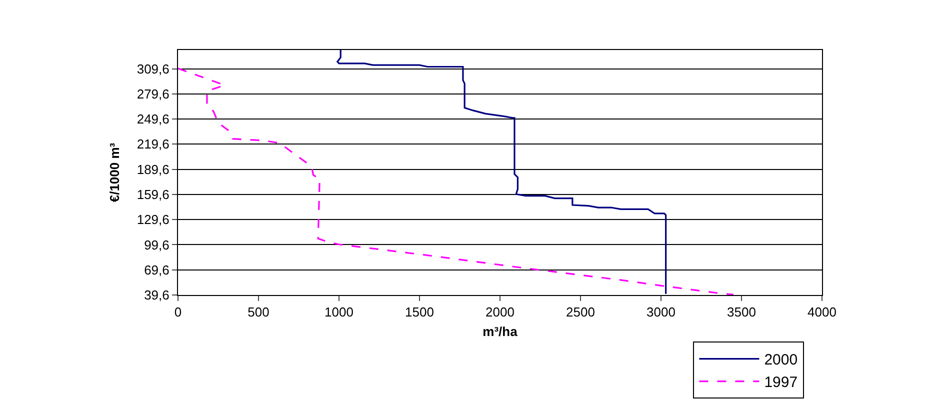 The width and height of the screenshot is (927, 410). Describe the element at coordinates (781, 360) in the screenshot. I see `legend-label: 2000` at that location.